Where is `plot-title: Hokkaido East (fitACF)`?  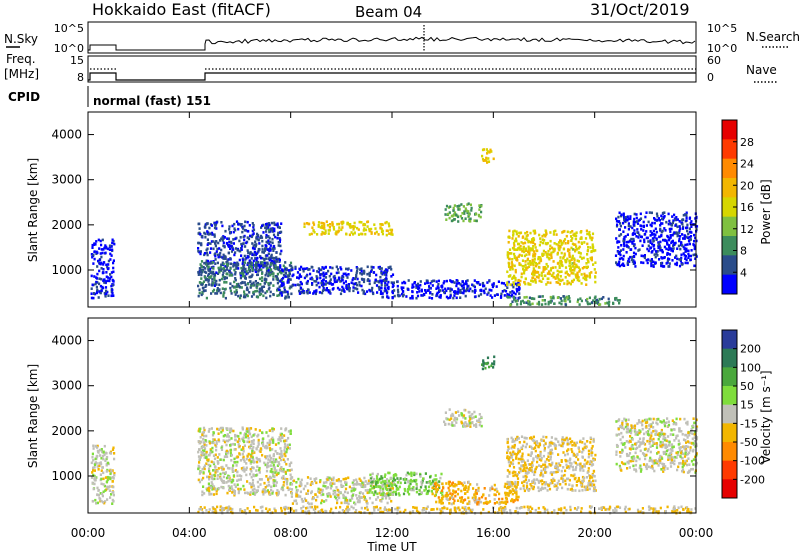 plot-title: Hokkaido East (fitACF) is located at coordinates (181, 9).